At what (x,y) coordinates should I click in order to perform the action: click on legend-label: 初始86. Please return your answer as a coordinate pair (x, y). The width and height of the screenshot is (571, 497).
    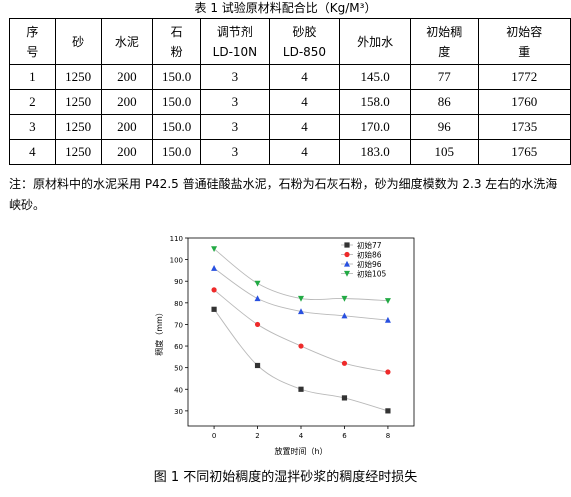
    Looking at the image, I should click on (369, 255).